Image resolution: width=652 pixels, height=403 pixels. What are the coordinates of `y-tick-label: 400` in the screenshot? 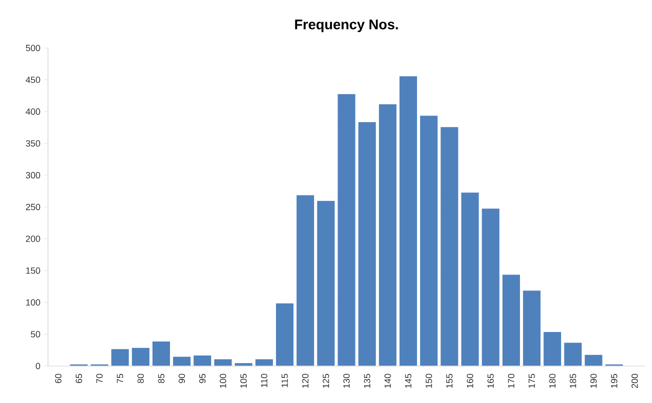 It's located at (33, 111).